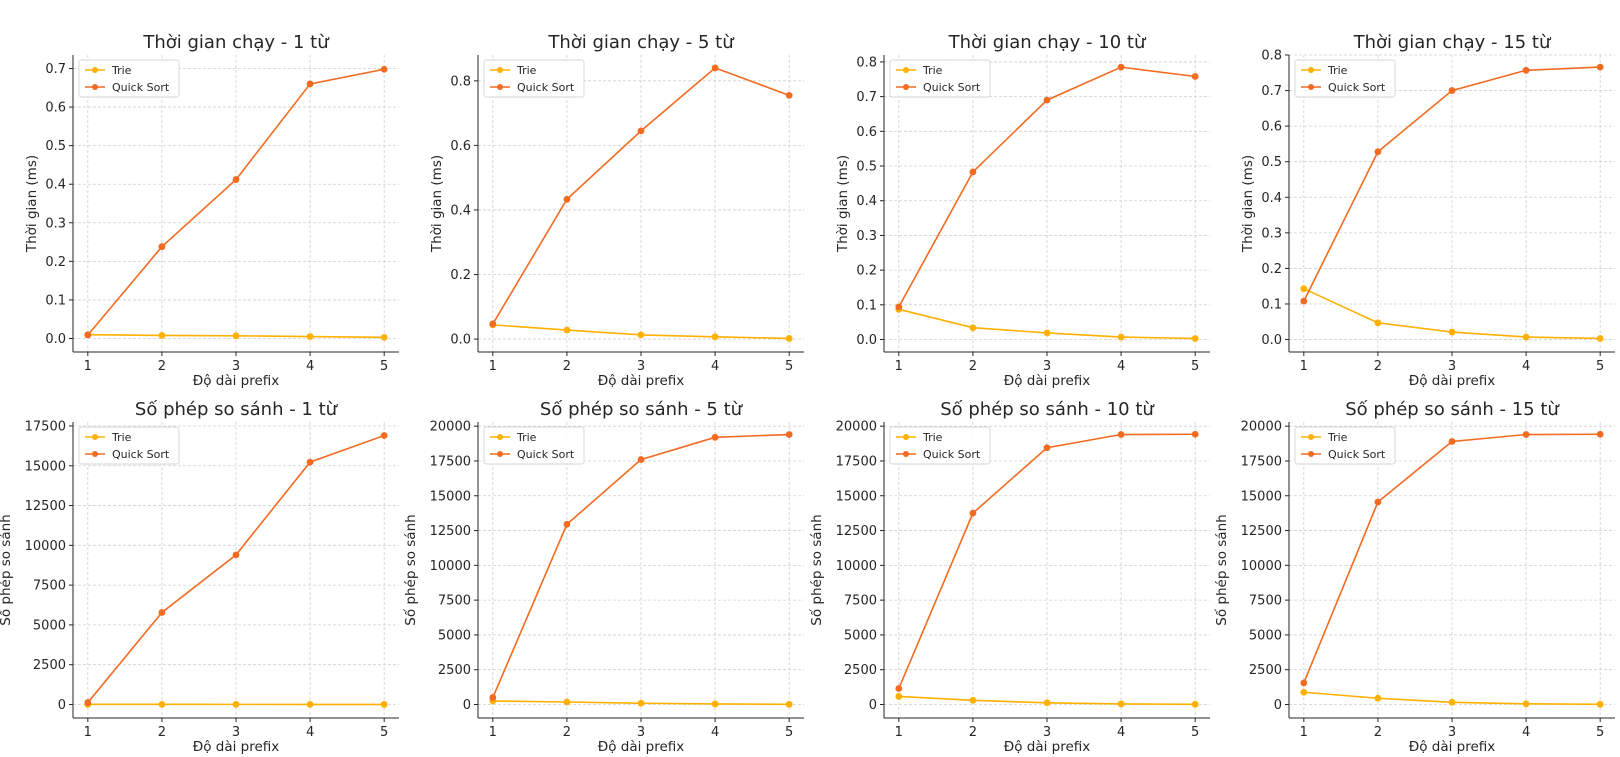 The width and height of the screenshot is (1620, 757). Describe the element at coordinates (642, 409) in the screenshot. I see `chart-title: Số phép so sánh - 5 từ` at that location.